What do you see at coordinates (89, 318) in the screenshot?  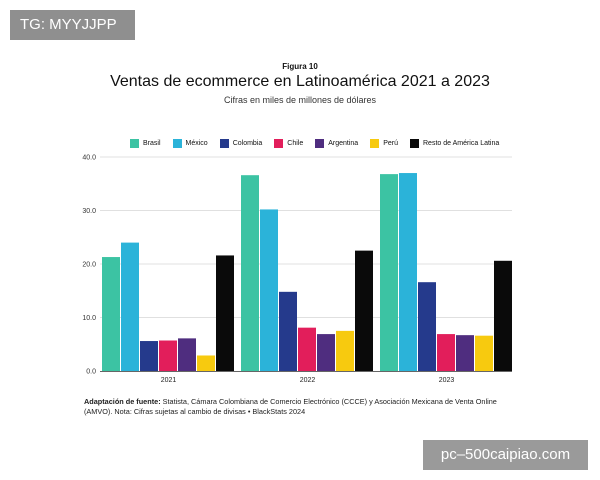 I see `y-tick-label: 10.0` at bounding box center [89, 318].